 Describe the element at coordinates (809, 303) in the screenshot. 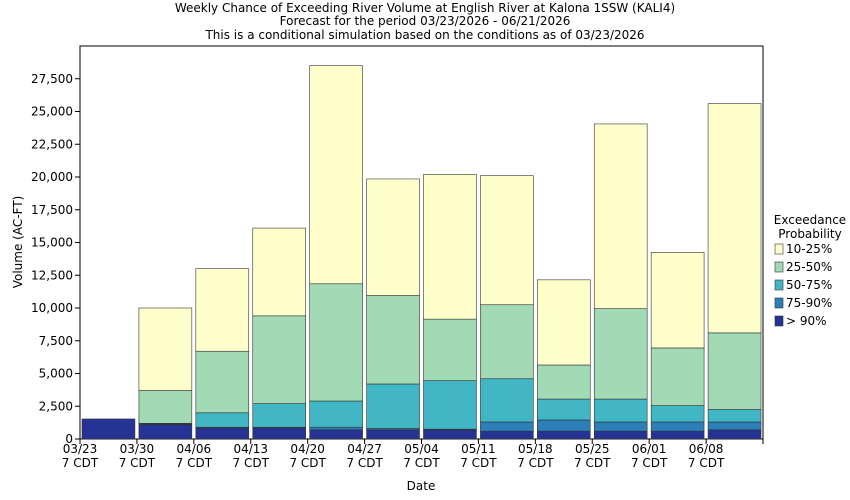

I see `legend-label: 75-90%` at that location.